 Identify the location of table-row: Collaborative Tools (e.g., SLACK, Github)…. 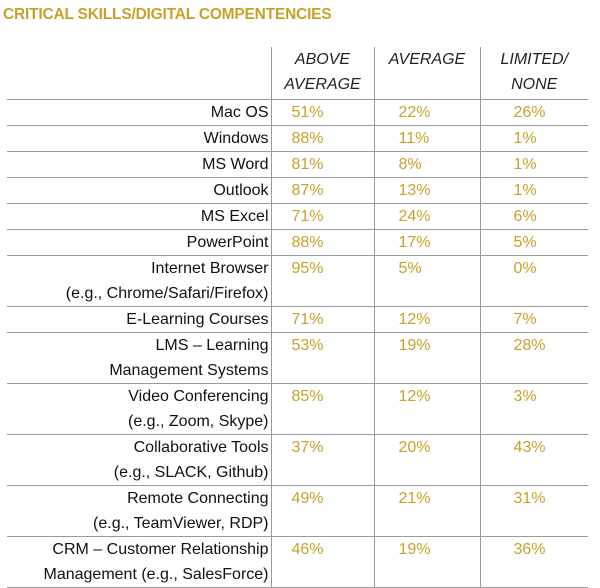
(297, 460).